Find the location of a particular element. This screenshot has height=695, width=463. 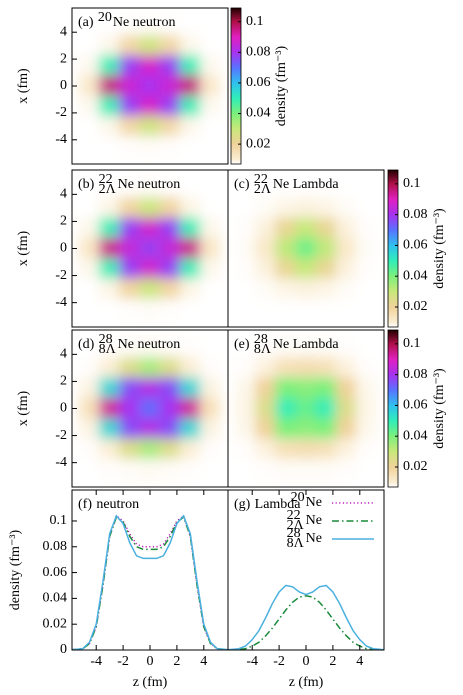

colorbar-tick-label: 0.04 is located at coordinates (415, 435).